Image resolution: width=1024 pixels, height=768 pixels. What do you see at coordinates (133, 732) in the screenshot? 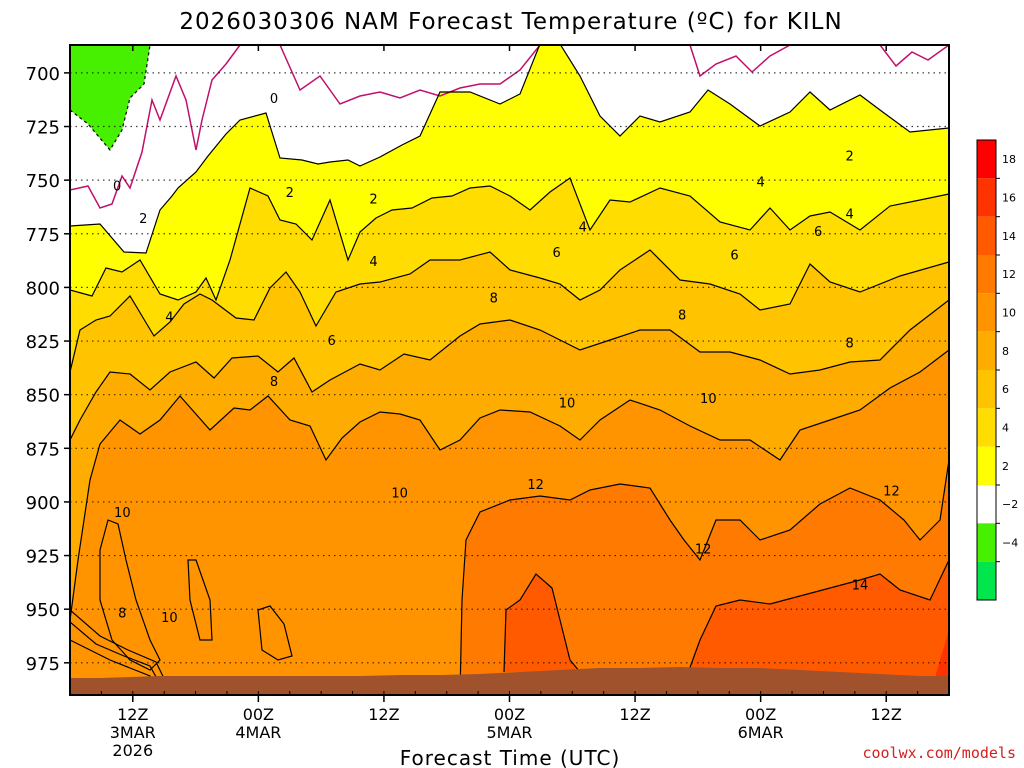
I see `x-tick-label: 3MAR` at bounding box center [133, 732].